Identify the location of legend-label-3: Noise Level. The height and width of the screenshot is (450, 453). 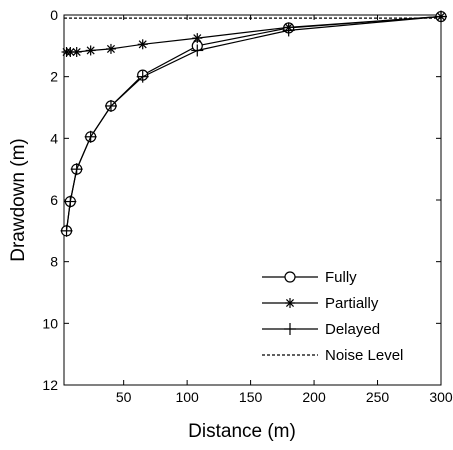
(364, 355).